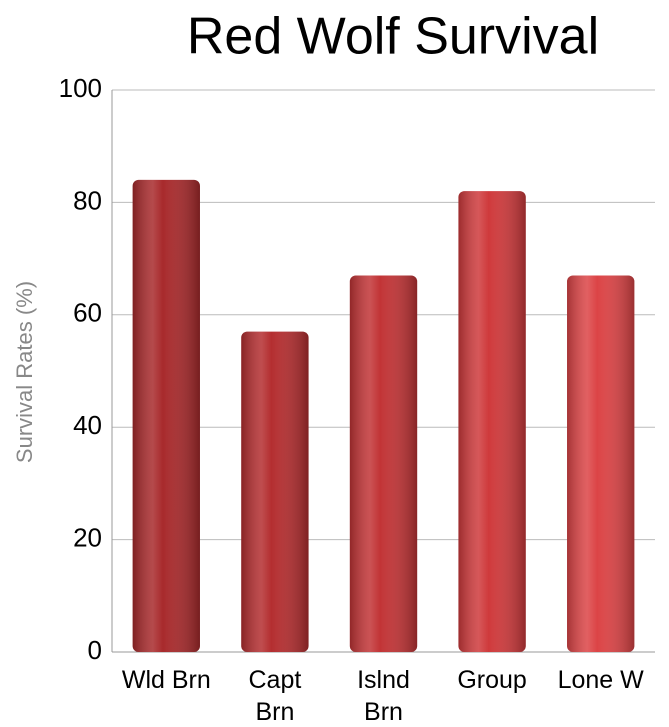 This screenshot has height=727, width=669. Describe the element at coordinates (95, 650) in the screenshot. I see `y-tick-label: 0` at that location.